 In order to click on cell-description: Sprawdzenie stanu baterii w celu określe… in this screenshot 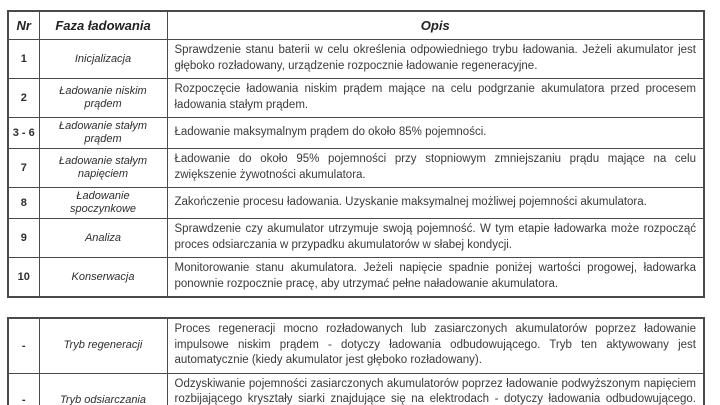, I will do `click(435, 59)`.